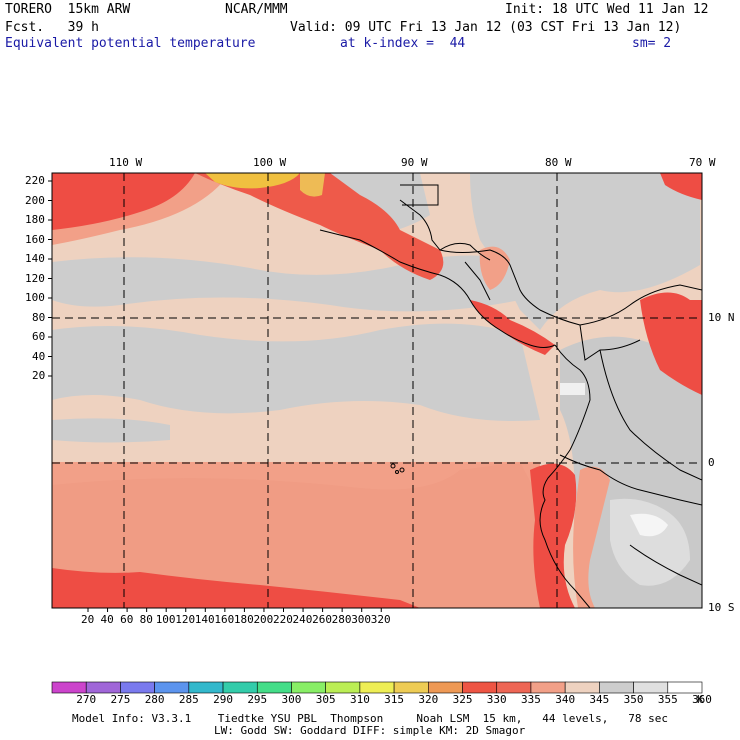 This screenshot has width=740, height=740. Describe the element at coordinates (86, 699) in the screenshot. I see `colorbar-label: 270` at that location.